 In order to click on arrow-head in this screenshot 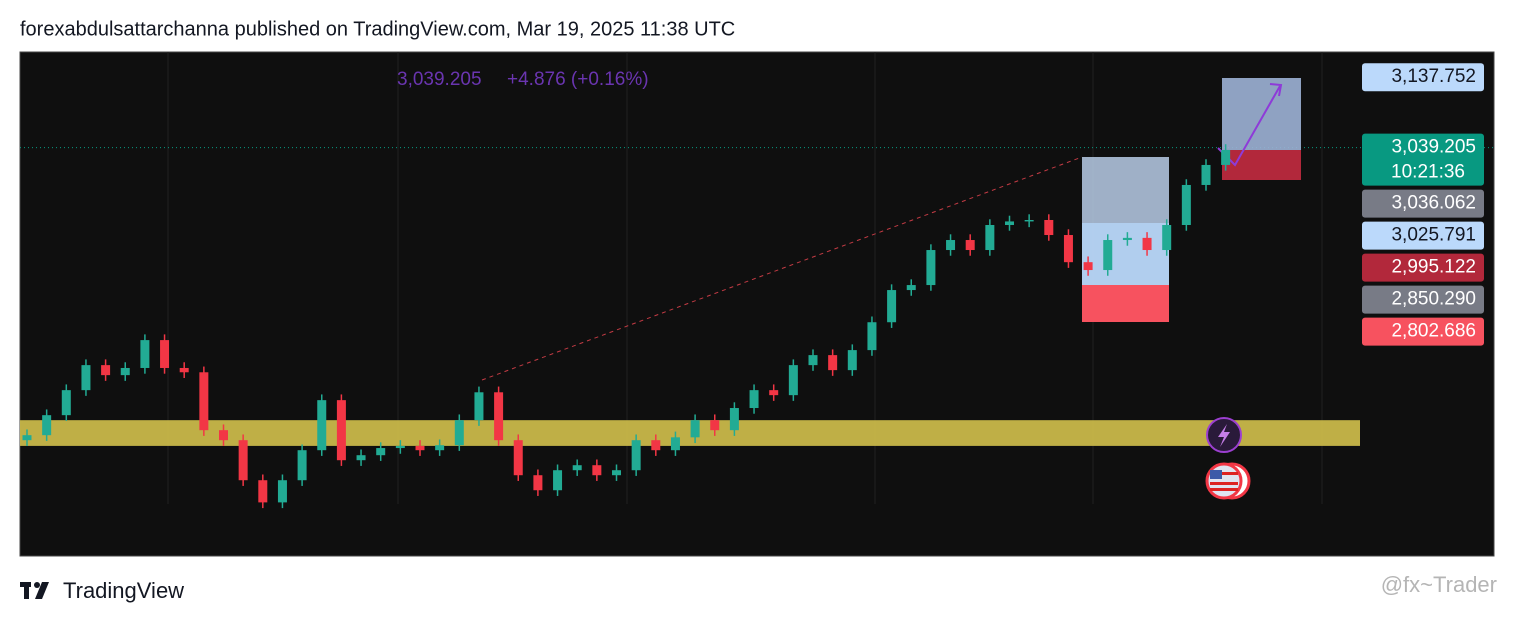, I will do `click(1276, 90)`.